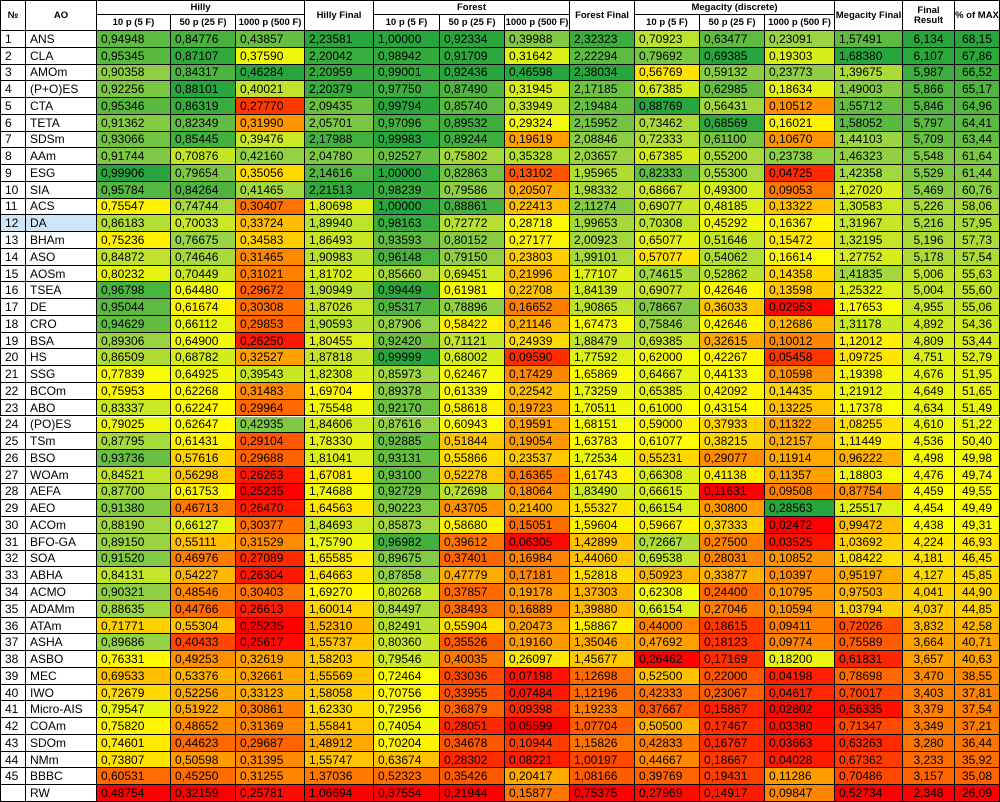 Image resolution: width=1000 pixels, height=802 pixels. Describe the element at coordinates (929, 291) in the screenshot. I see `score-cell: 5,004` at that location.